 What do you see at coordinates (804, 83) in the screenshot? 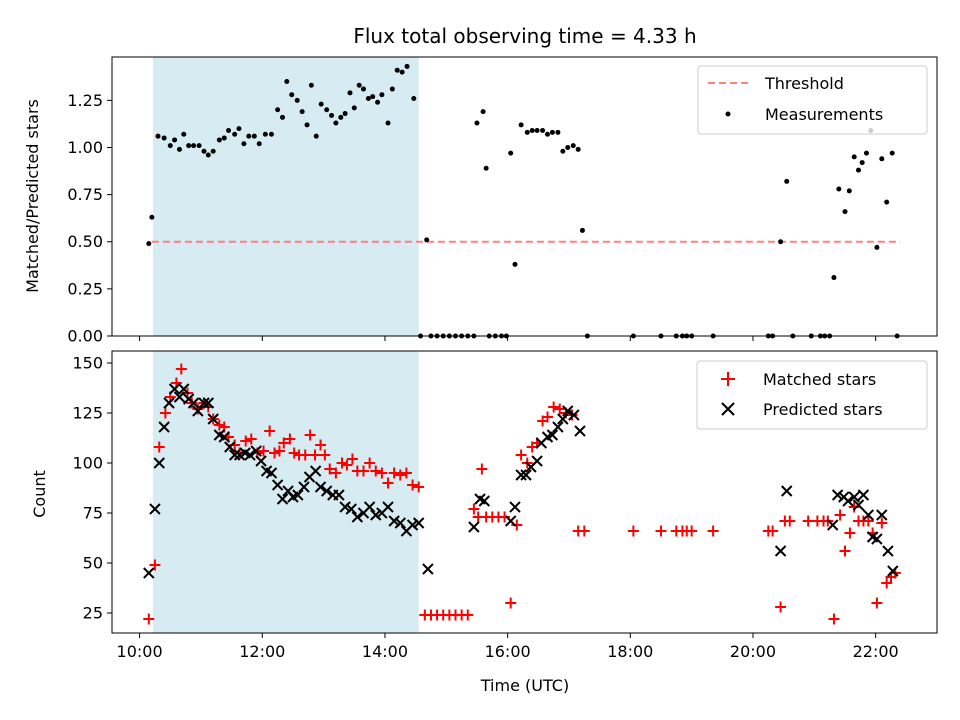
I see `legend-threshold-label: Threshold` at bounding box center [804, 83].